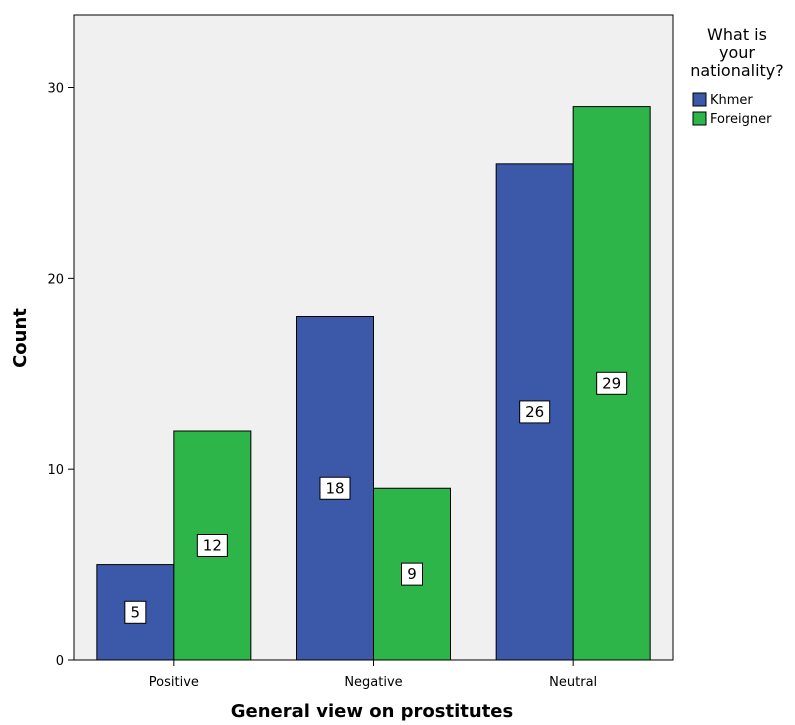 This screenshot has width=795, height=725. I want to click on data-label-box-positive-khmer, so click(135, 612).